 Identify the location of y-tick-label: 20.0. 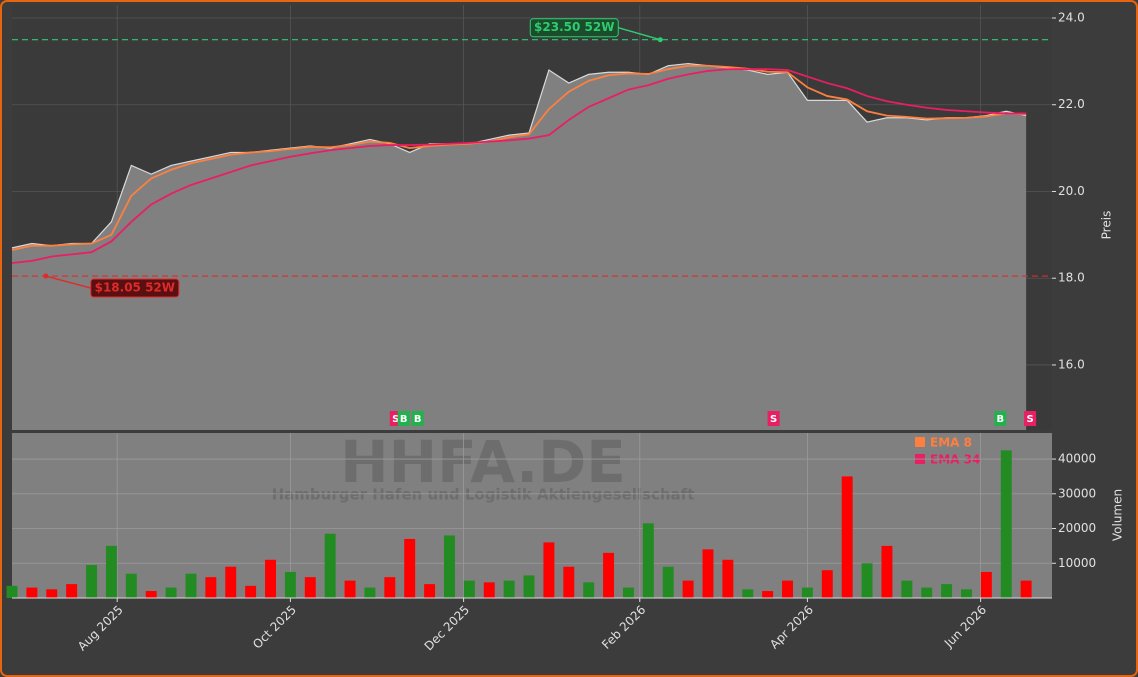
(1071, 191).